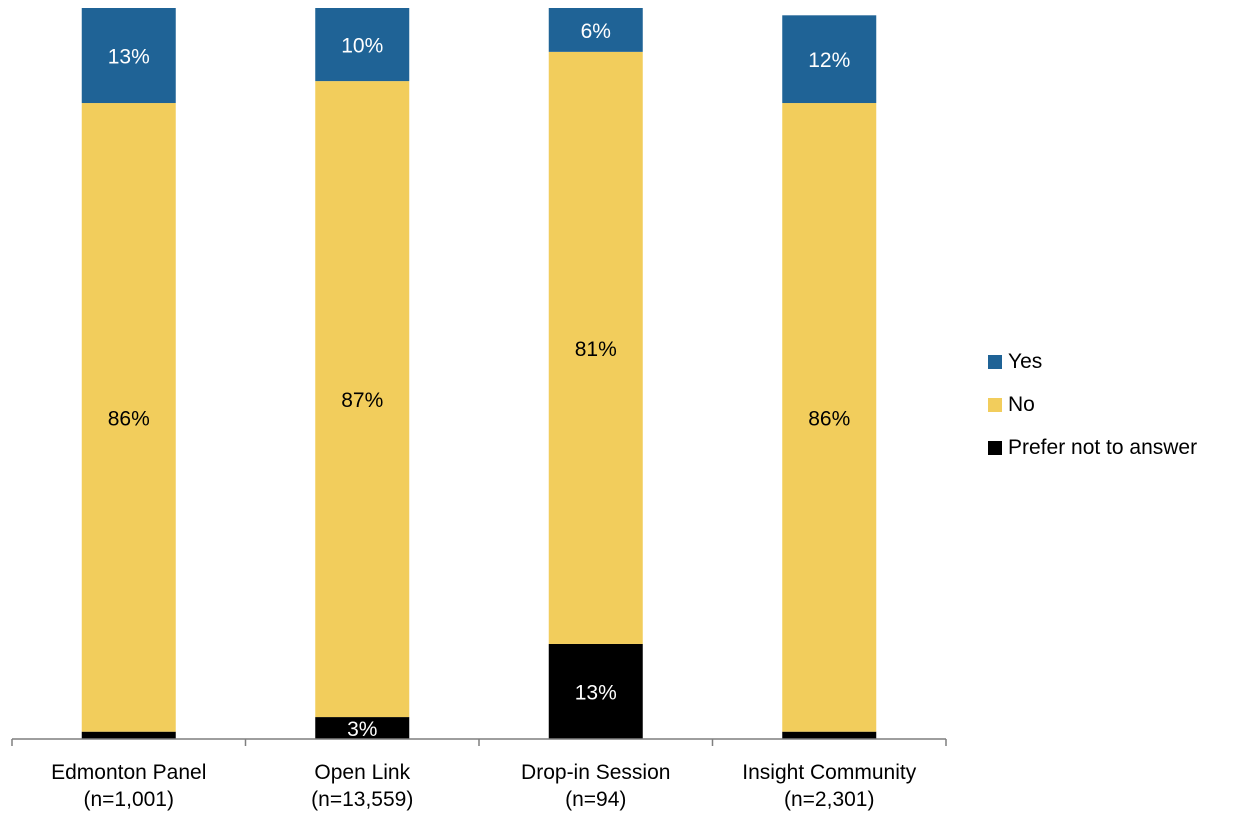  Describe the element at coordinates (1113, 362) in the screenshot. I see `legend-item-yes: Yes` at that location.